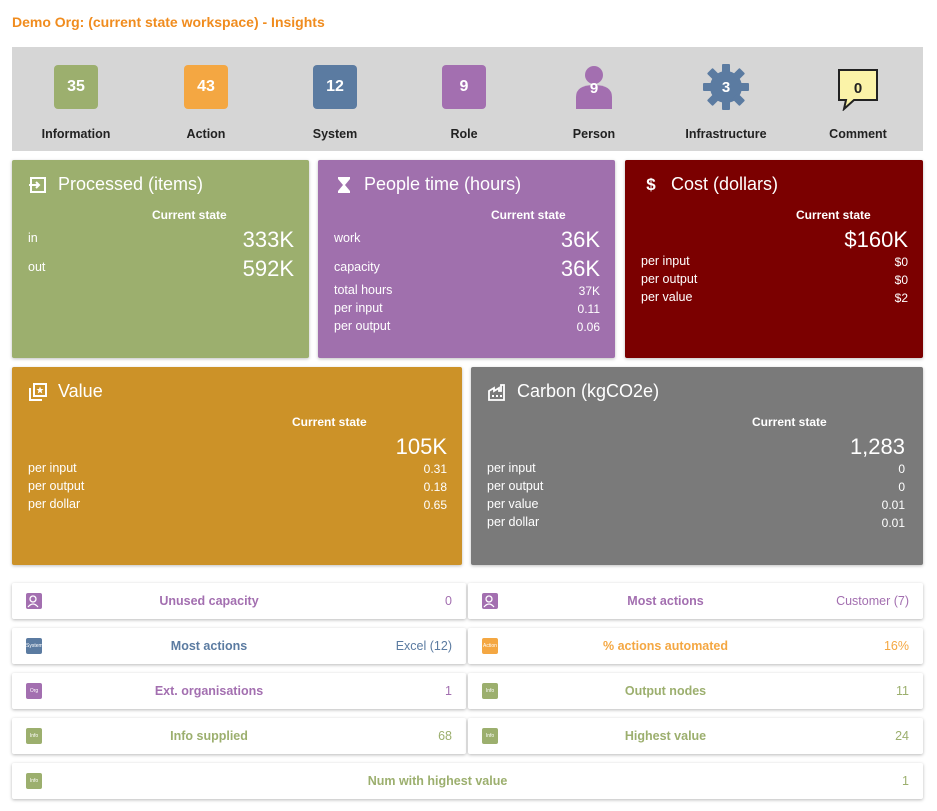  What do you see at coordinates (490, 646) in the screenshot?
I see `action-icon: Action` at bounding box center [490, 646].